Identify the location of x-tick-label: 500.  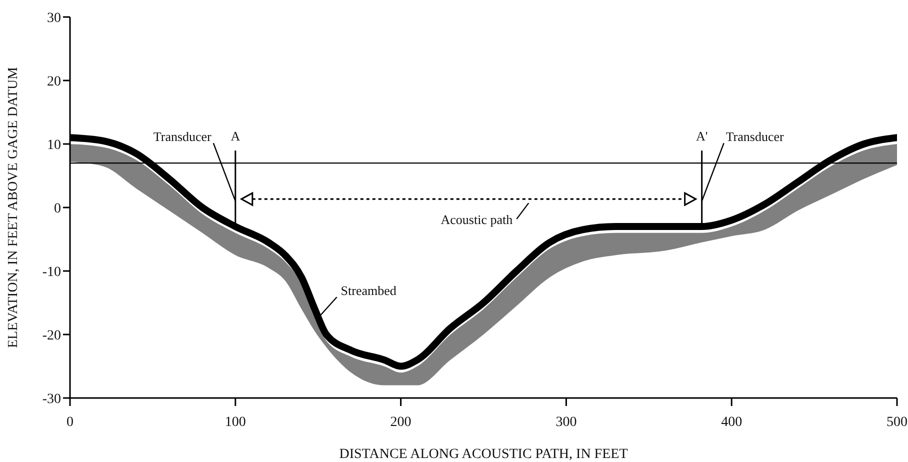
(897, 422).